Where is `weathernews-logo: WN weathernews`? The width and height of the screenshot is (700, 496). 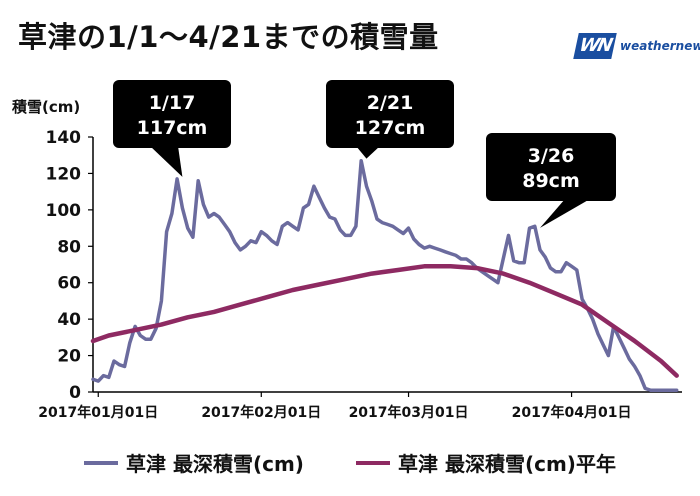 weathernews-logo: WN weathernews is located at coordinates (636, 46).